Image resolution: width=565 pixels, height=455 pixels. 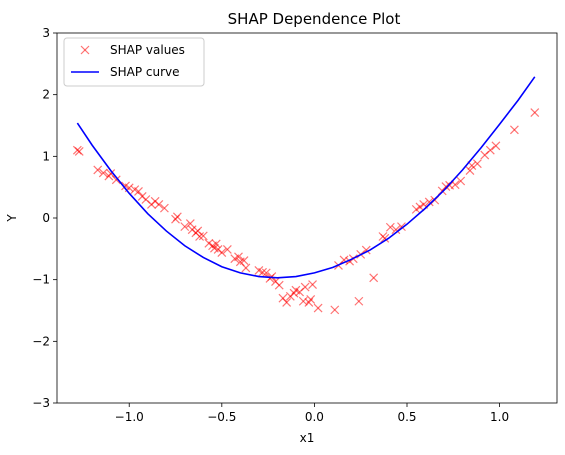 What do you see at coordinates (314, 19) in the screenshot?
I see `chart-title: SHAP Dependence Plot` at bounding box center [314, 19].